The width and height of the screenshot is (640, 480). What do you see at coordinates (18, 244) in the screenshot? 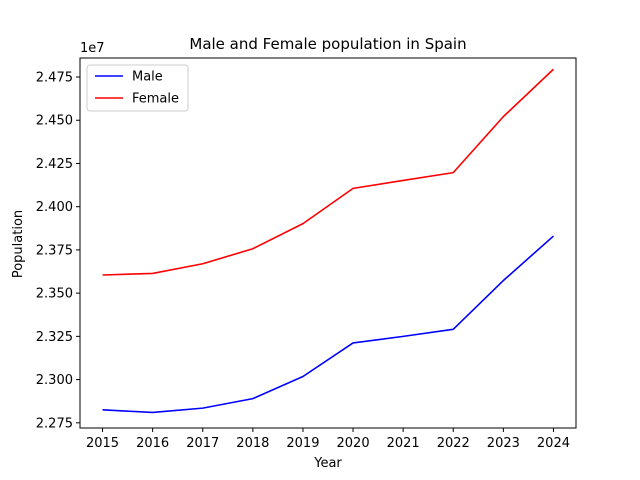
I see `y-axis-label: Population` at bounding box center [18, 244].